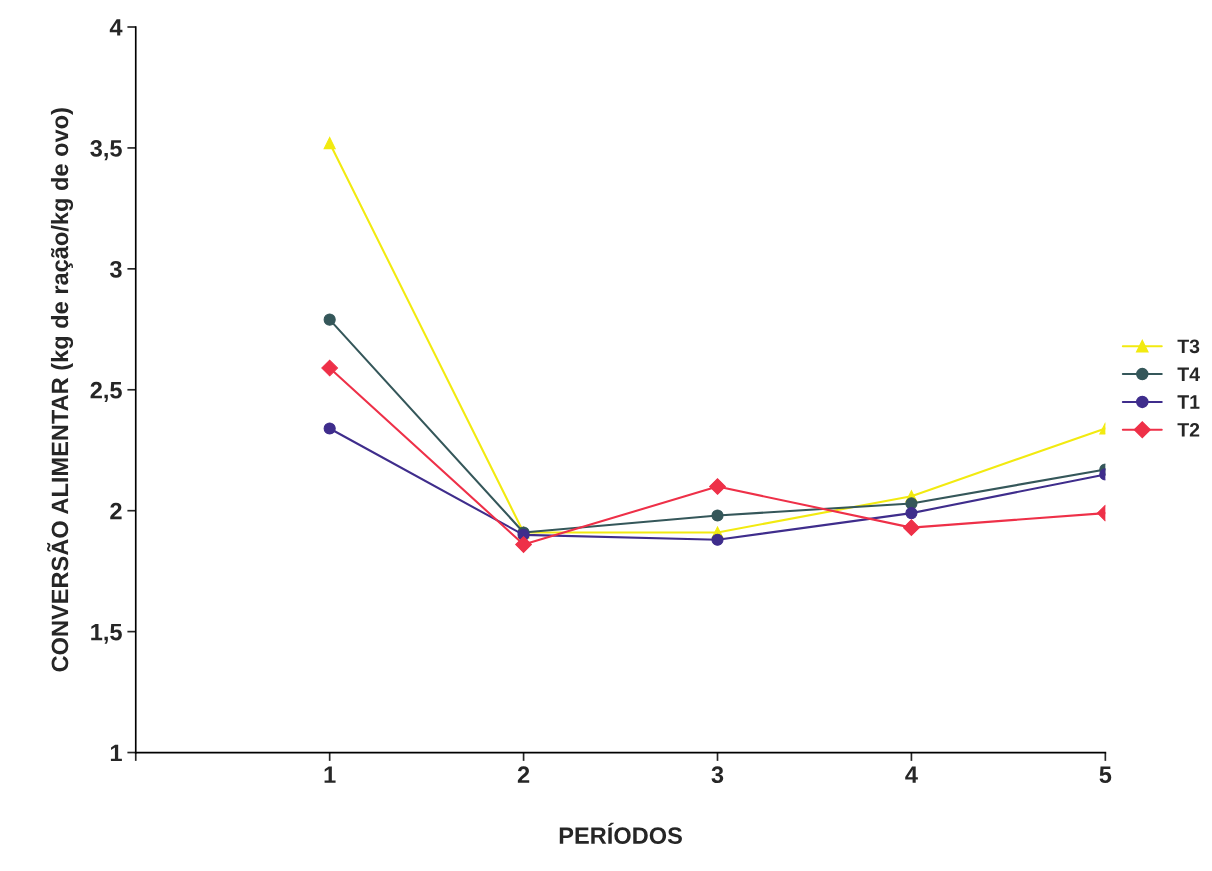 This screenshot has width=1212, height=871. What do you see at coordinates (1188, 402) in the screenshot?
I see `legend-label: T1` at bounding box center [1188, 402].